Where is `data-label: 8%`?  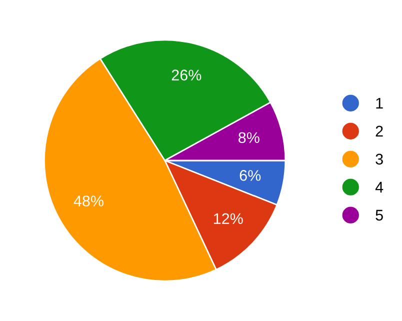 data-label: 8% is located at coordinates (249, 138).